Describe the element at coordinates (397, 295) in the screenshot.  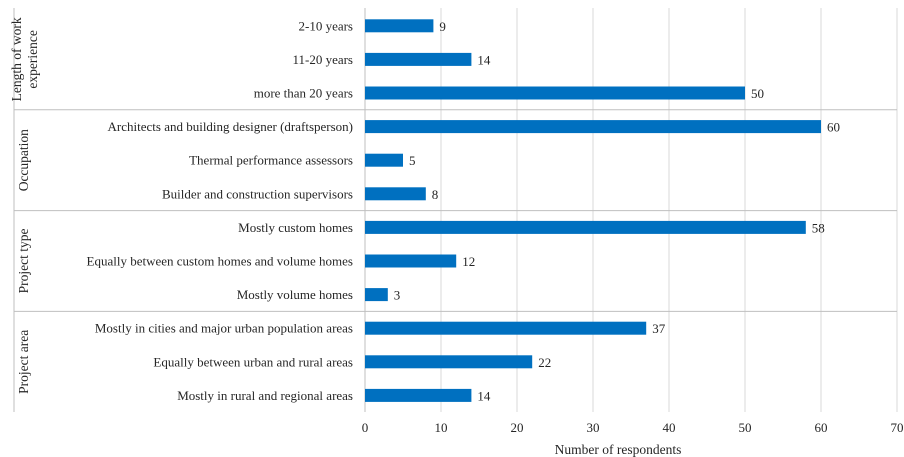
I see `data-label: 3` at that location.